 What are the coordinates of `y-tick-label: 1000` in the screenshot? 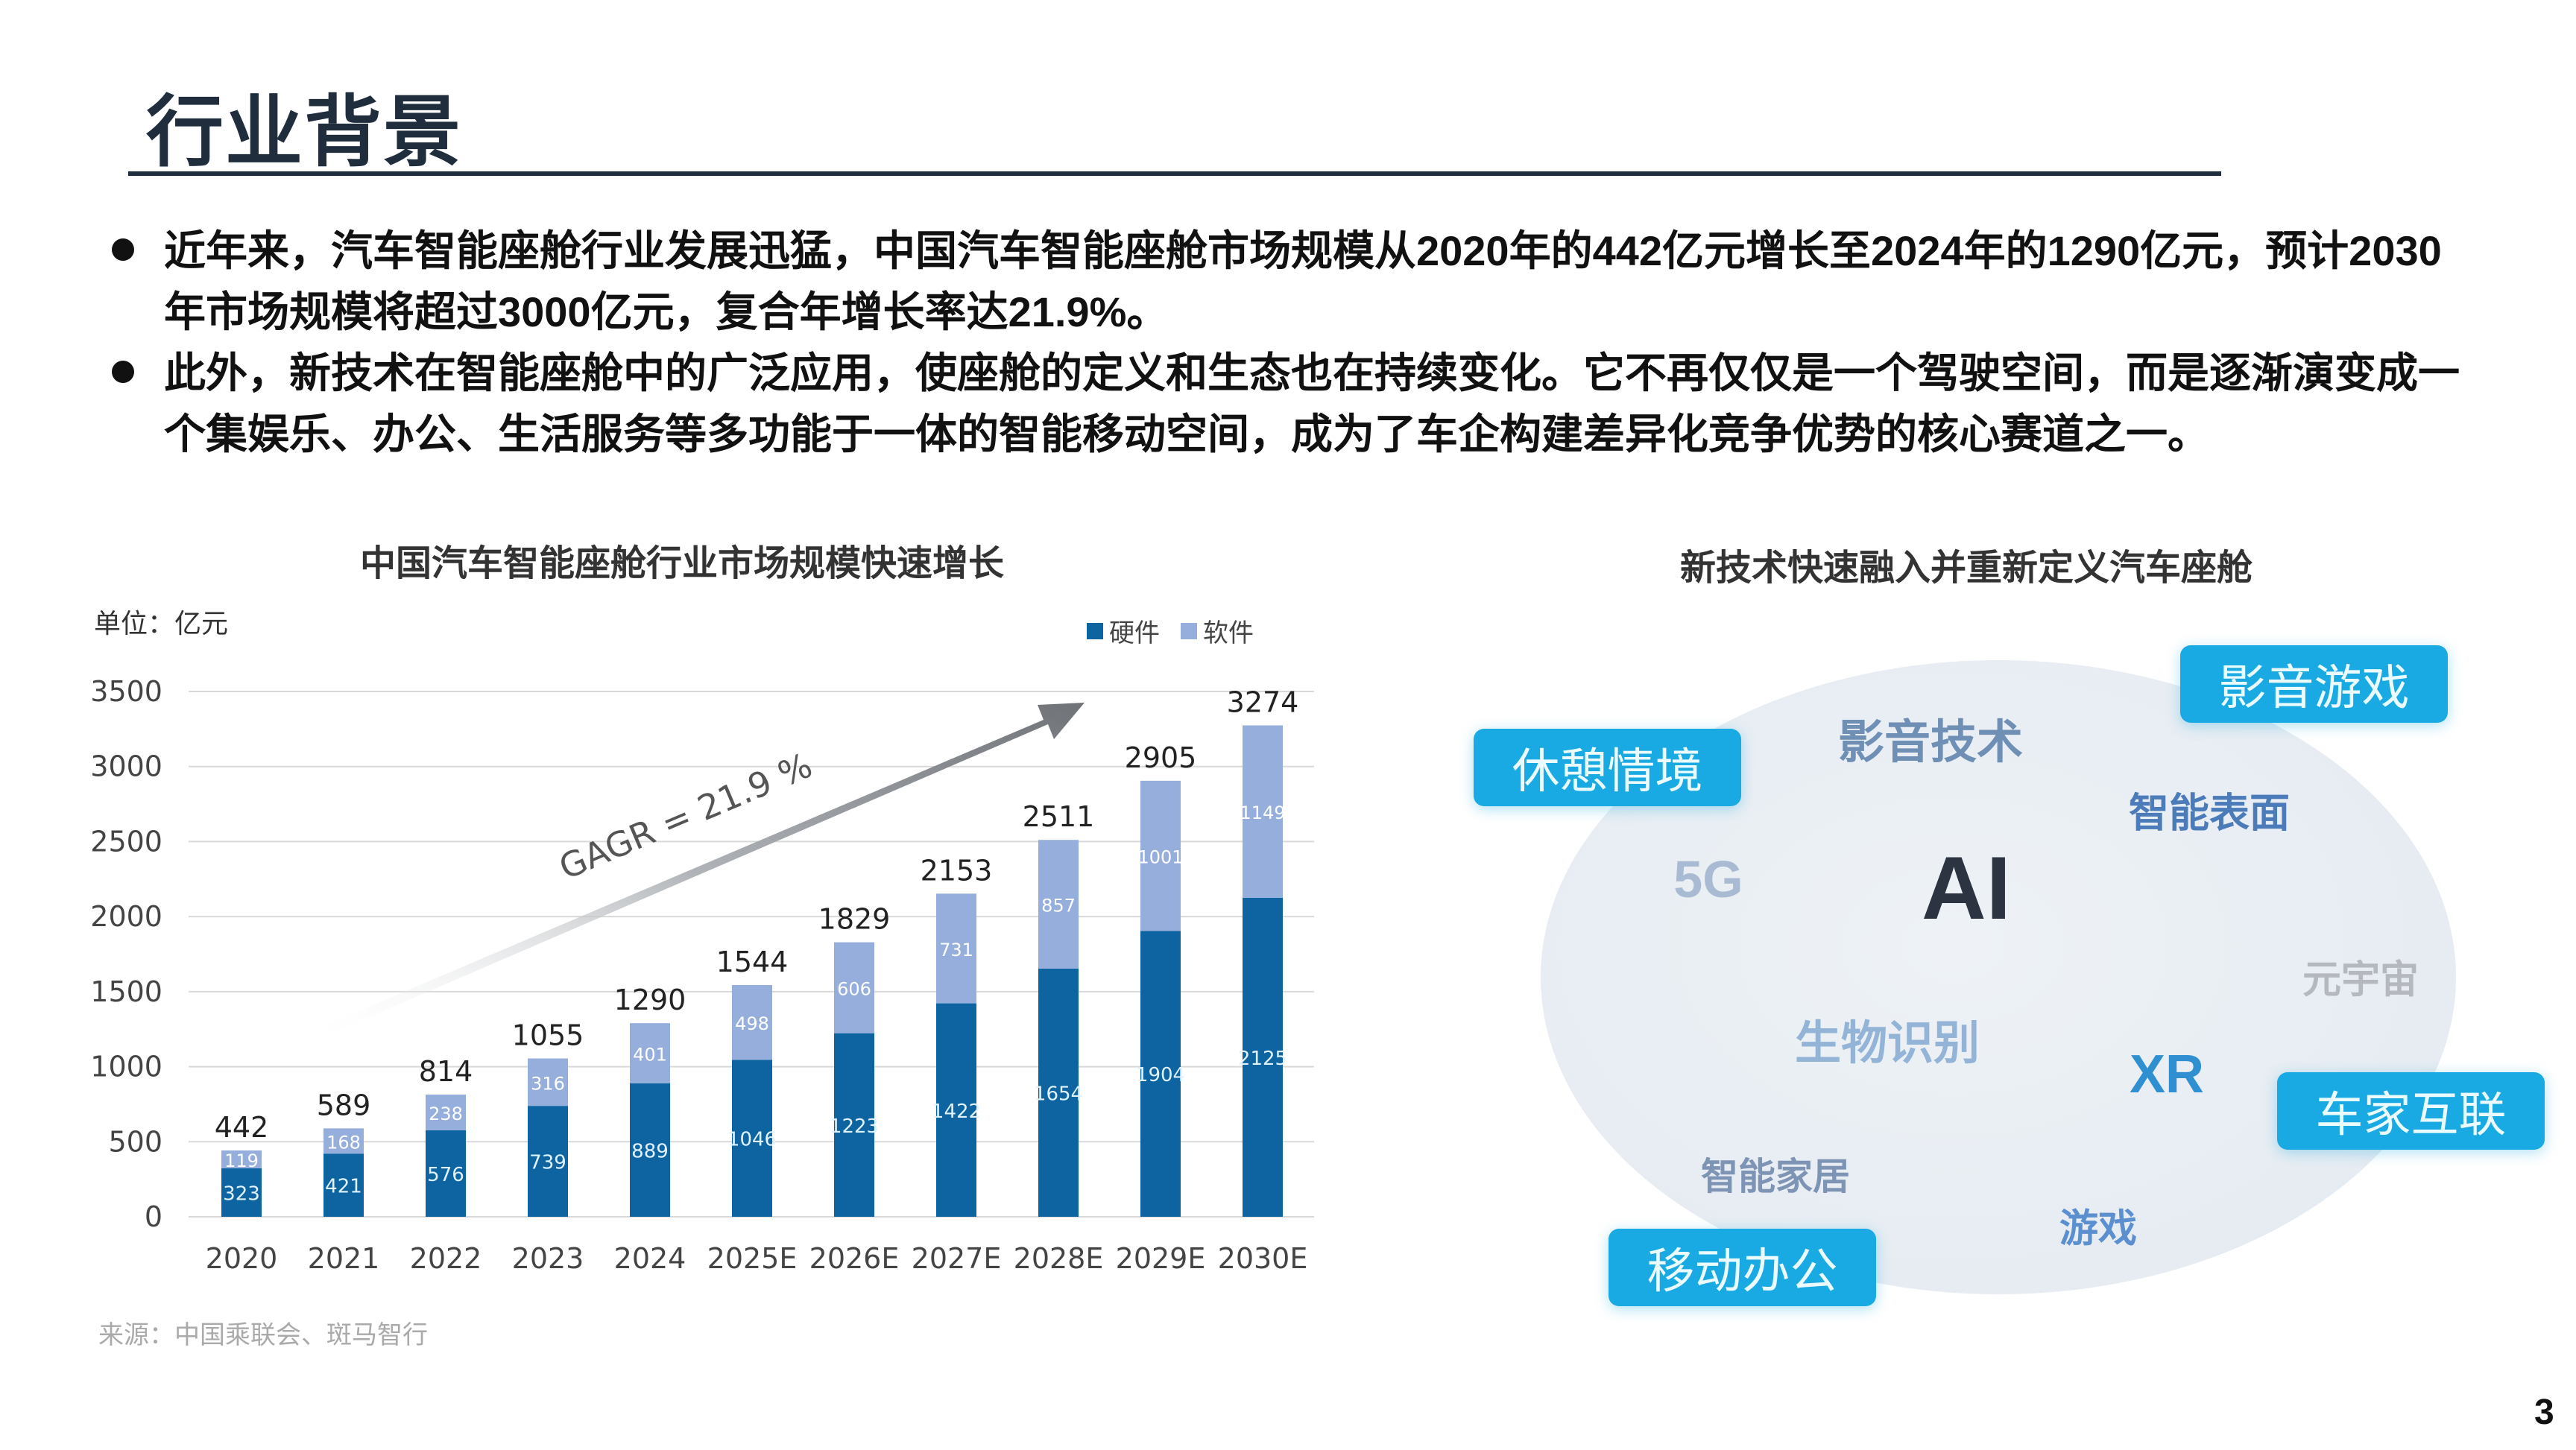 It's located at (126, 1067).